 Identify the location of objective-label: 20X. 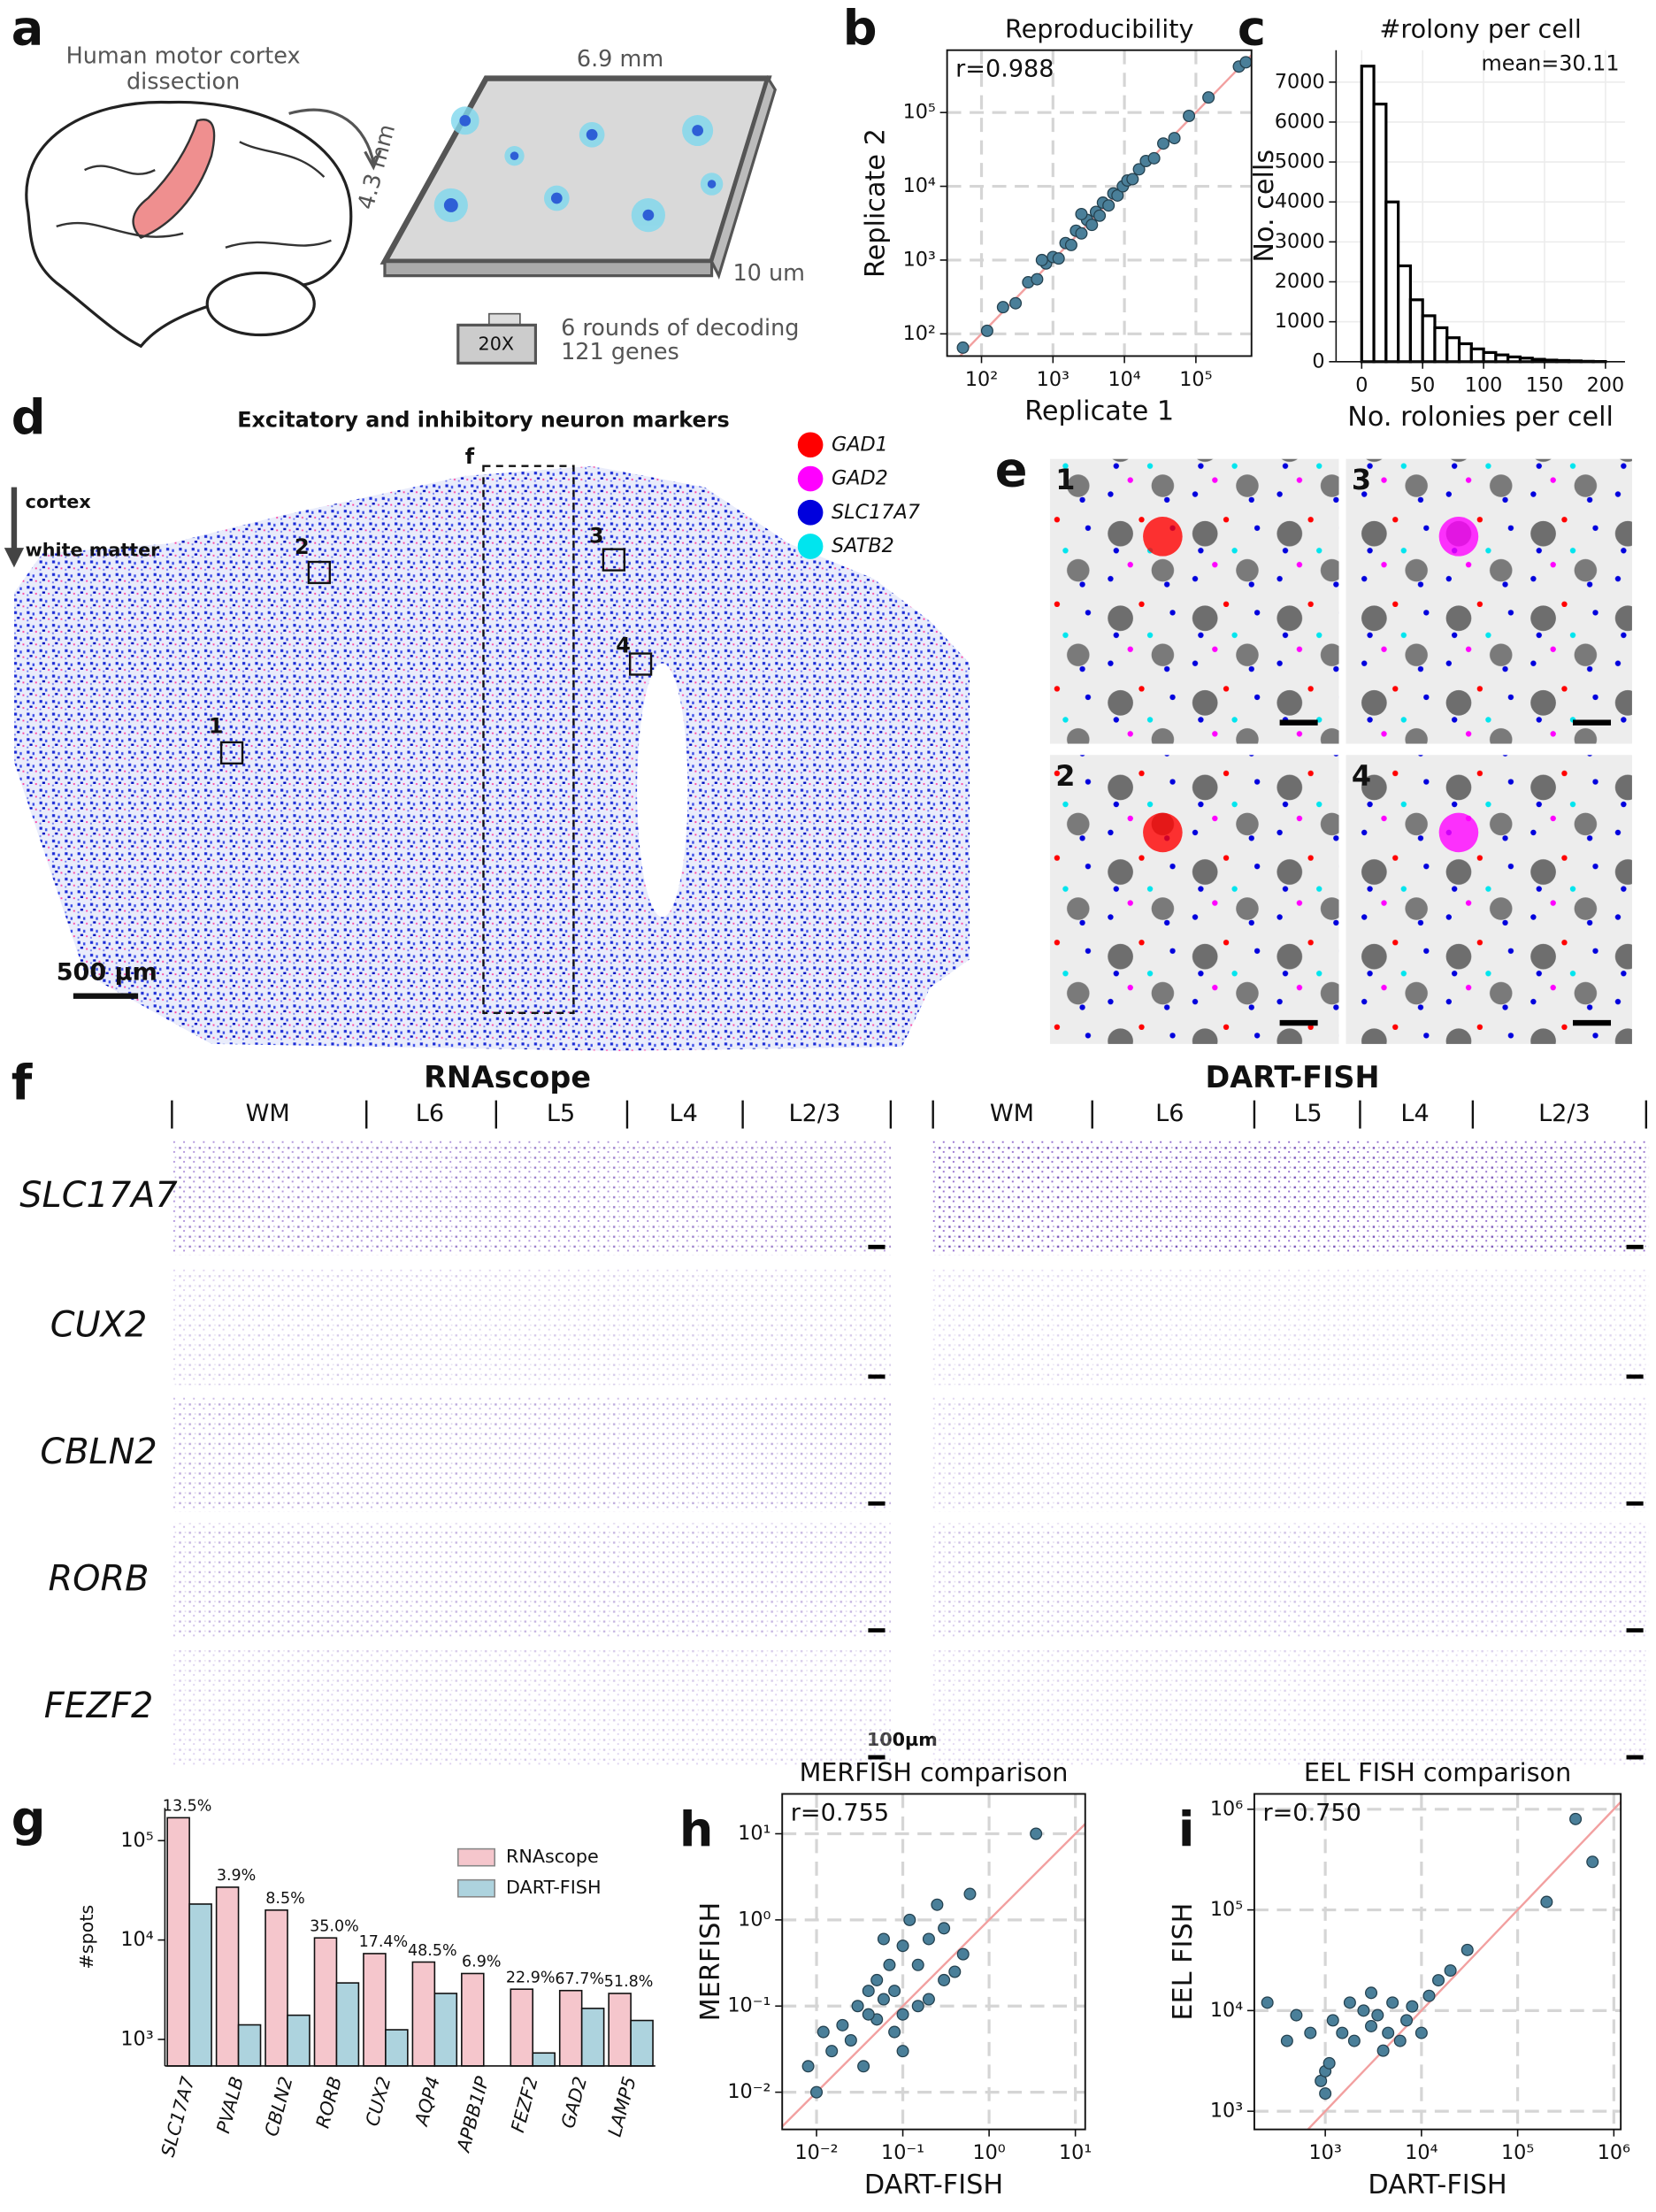
(497, 345).